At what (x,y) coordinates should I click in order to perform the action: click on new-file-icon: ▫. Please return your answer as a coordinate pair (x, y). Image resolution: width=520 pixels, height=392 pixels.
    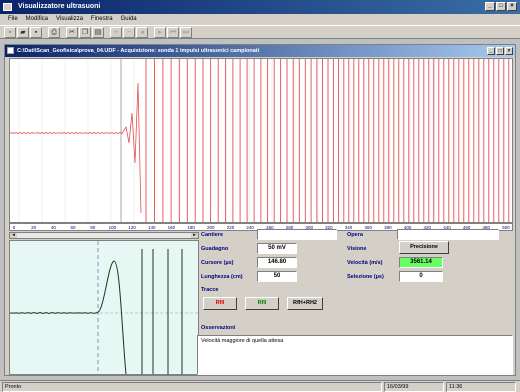
    Looking at the image, I should click on (10, 32).